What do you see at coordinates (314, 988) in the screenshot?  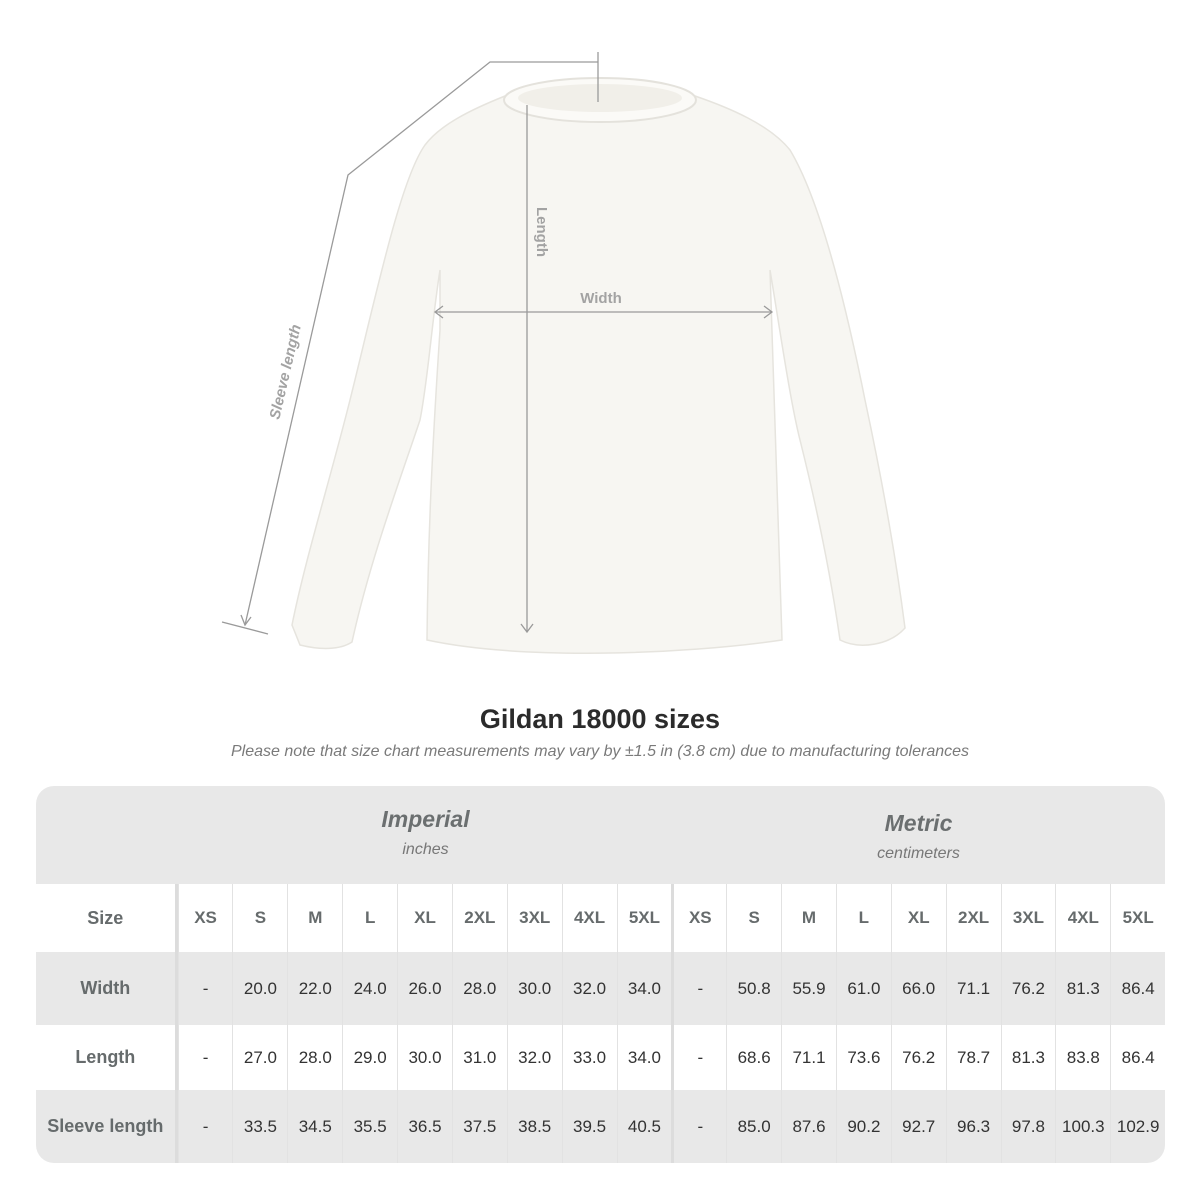 I see `imperial-cell: 22.0` at bounding box center [314, 988].